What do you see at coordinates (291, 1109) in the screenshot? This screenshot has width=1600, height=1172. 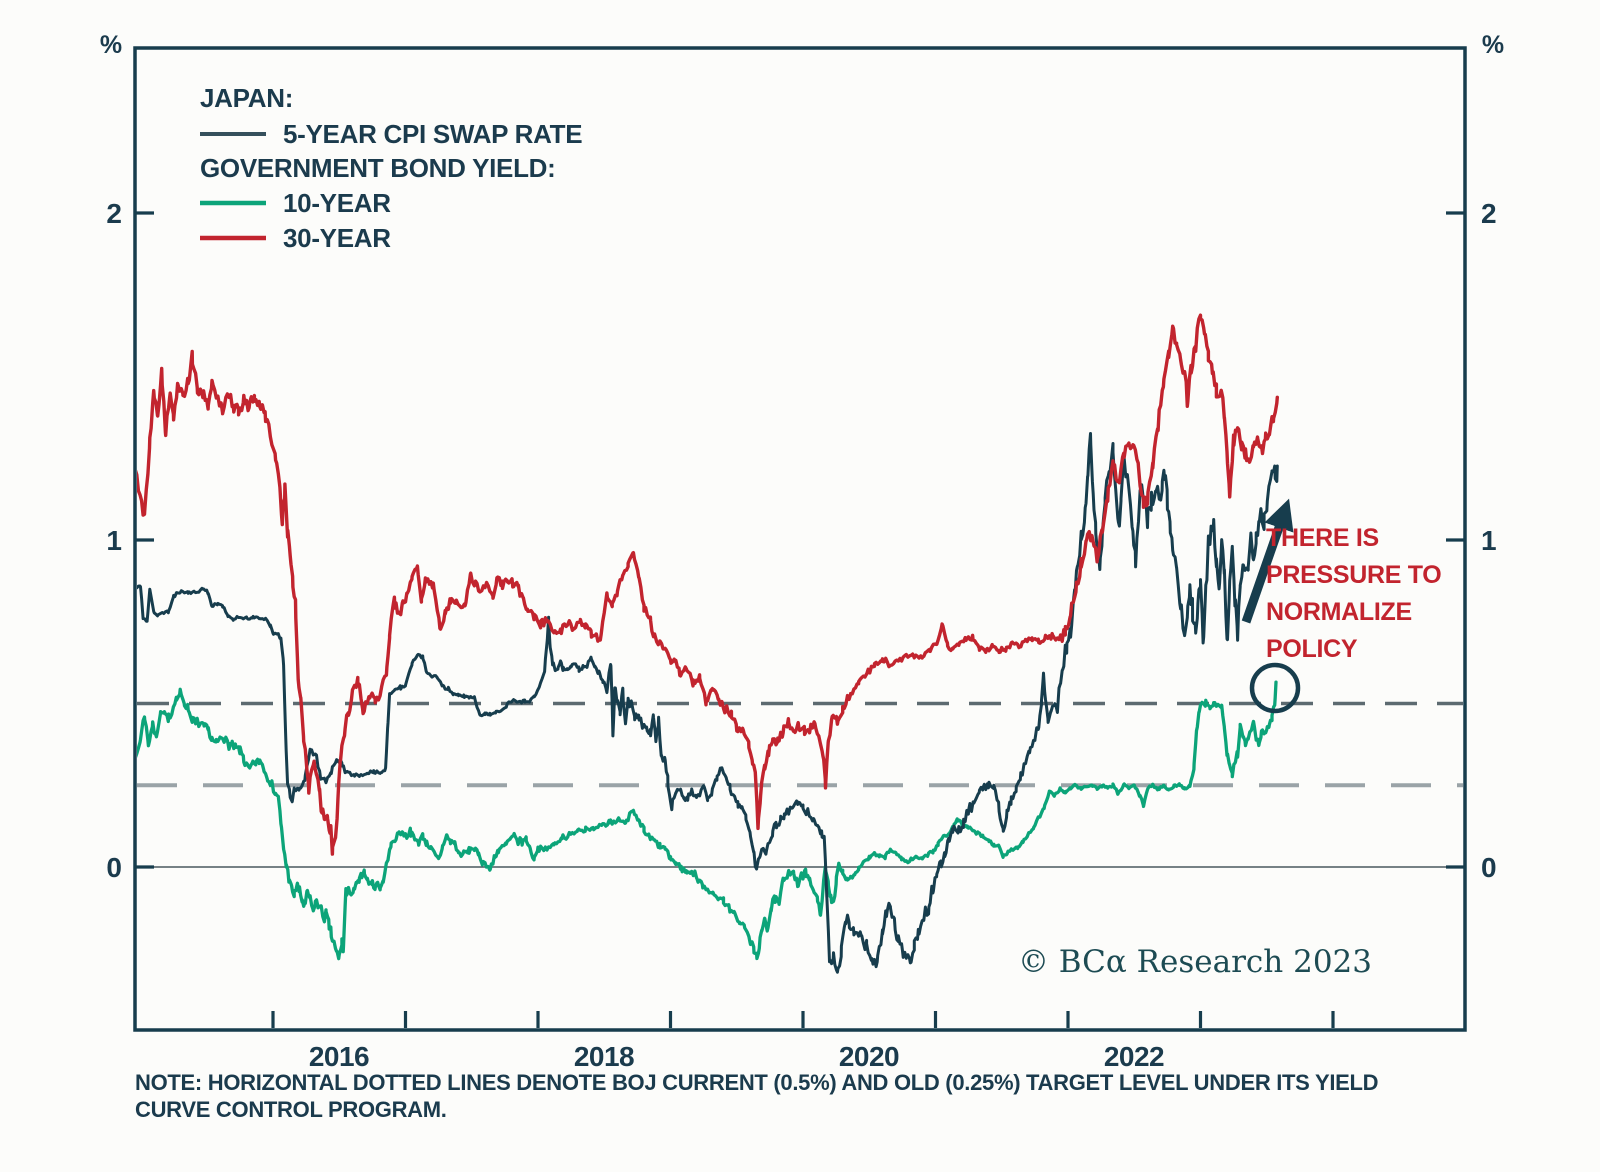 I see `footnote-line-2: CURVE CONTROL PROGRAM.` at bounding box center [291, 1109].